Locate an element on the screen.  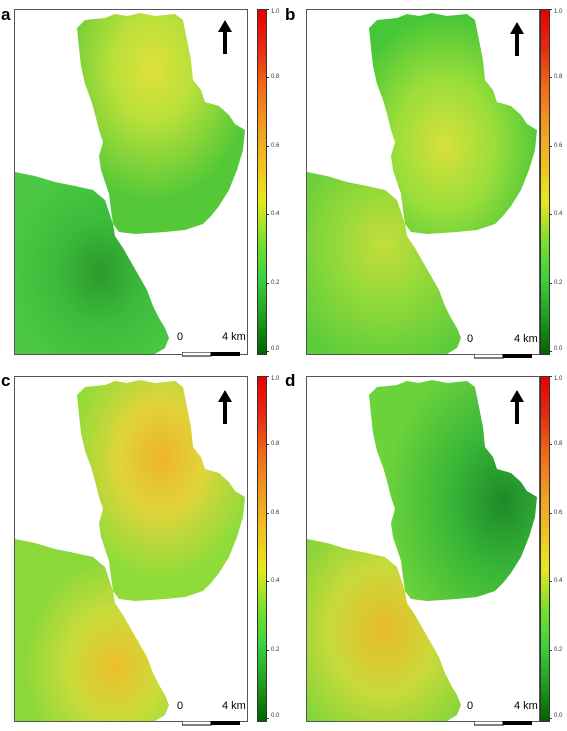
region-north-a is located at coordinates (161, 123).